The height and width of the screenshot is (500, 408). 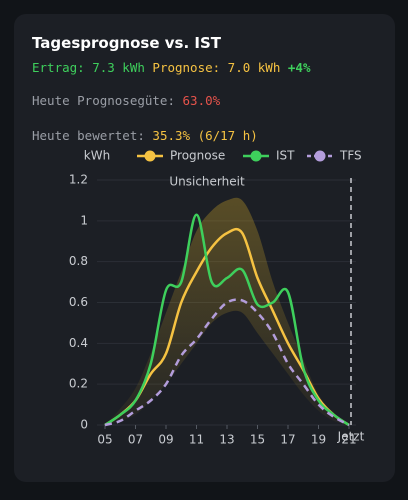 What do you see at coordinates (88, 67) in the screenshot?
I see `ertrag: Ertrag: 7.3 kWh` at bounding box center [88, 67].